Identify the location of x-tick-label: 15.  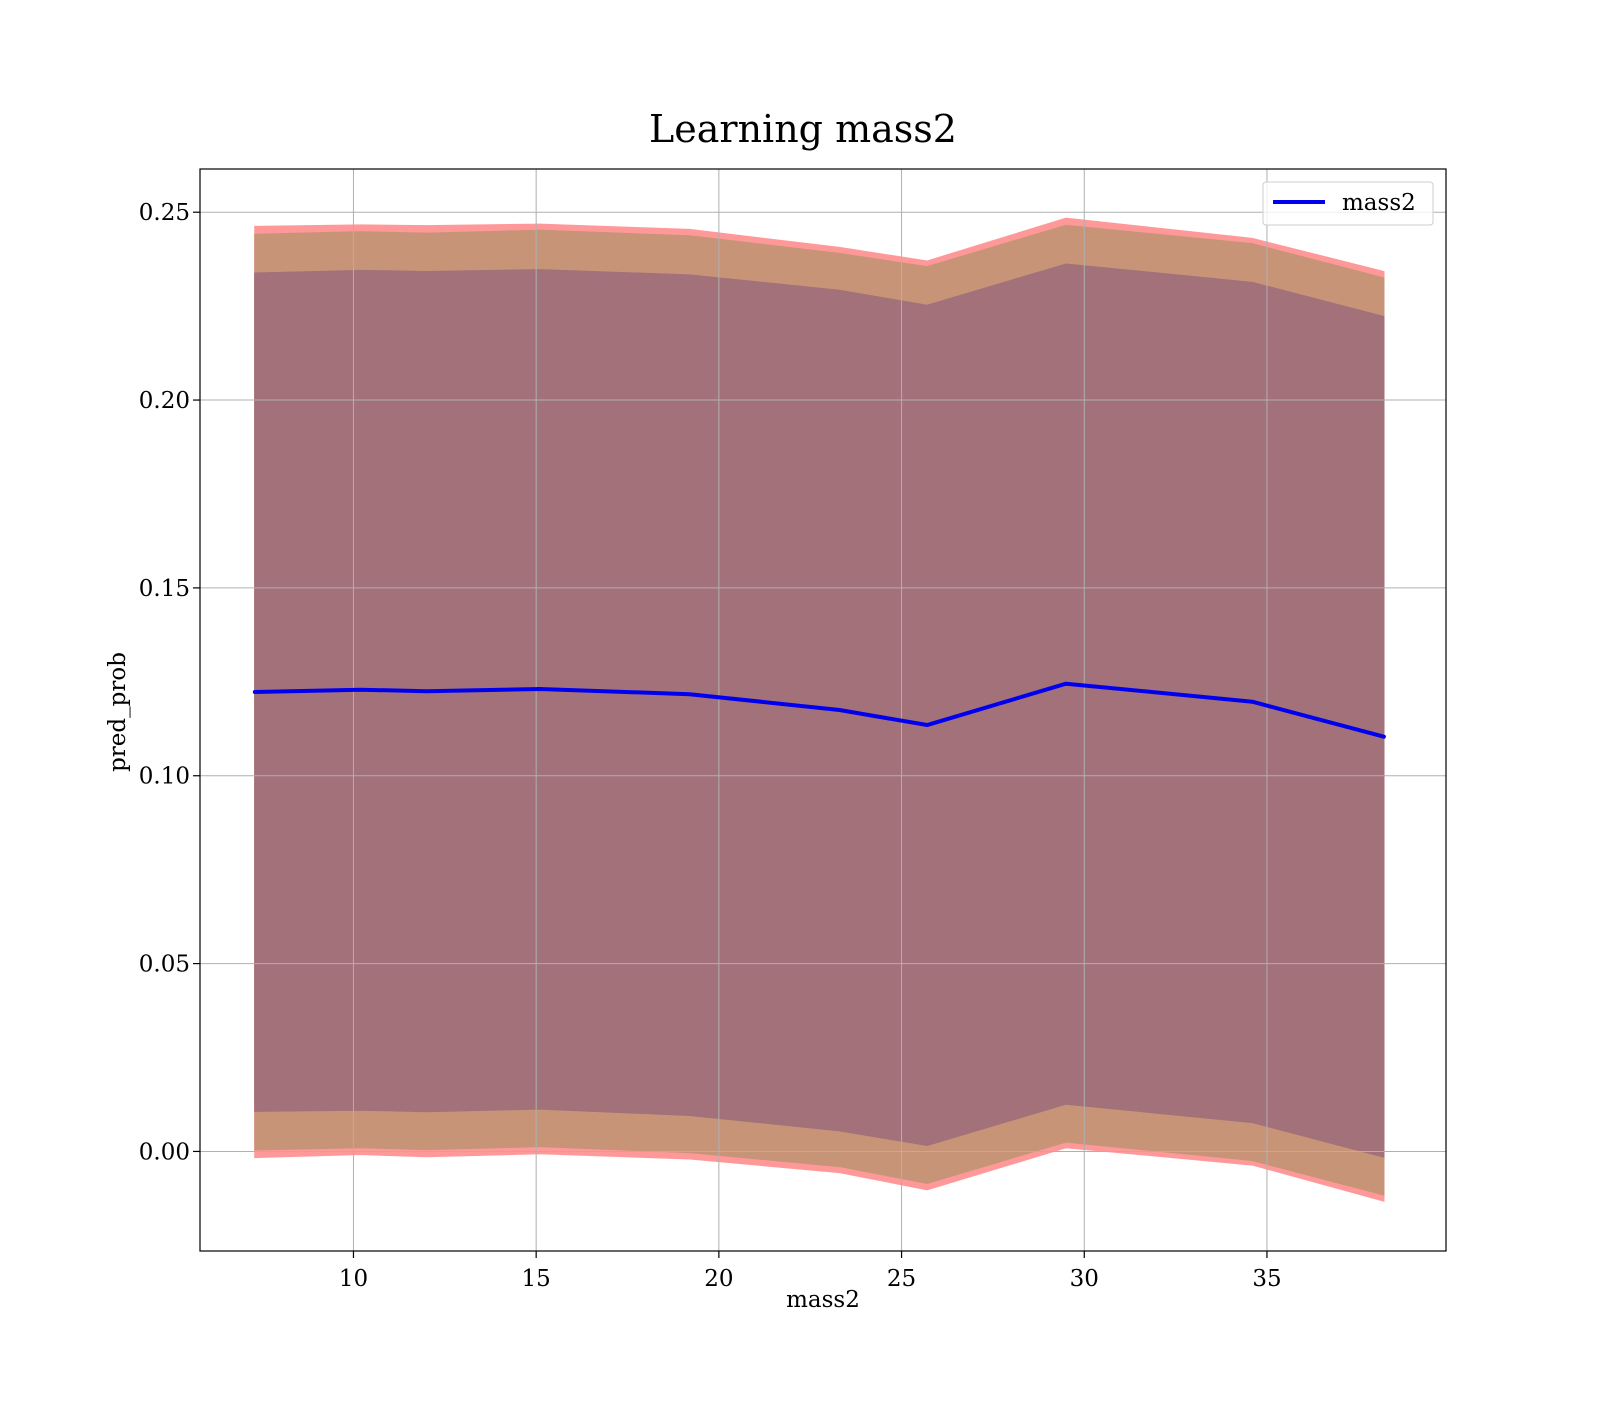
(536, 1279).